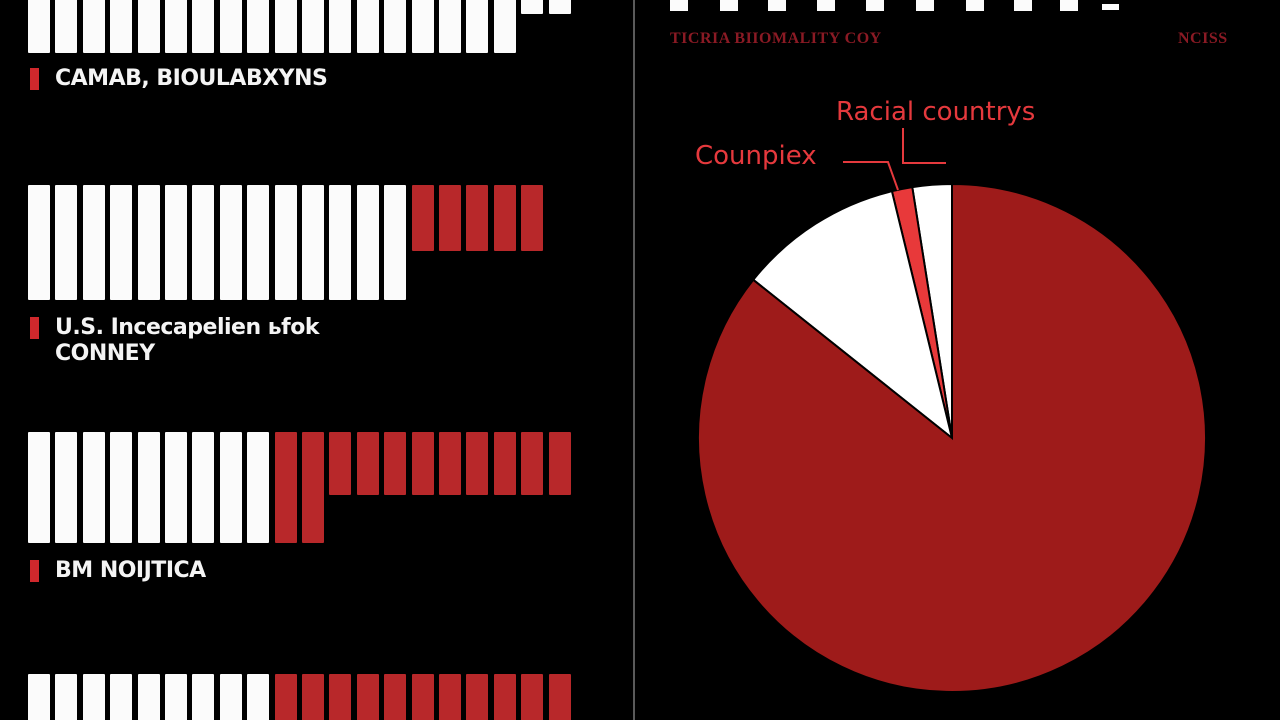 Image resolution: width=1280 pixels, height=720 pixels. Describe the element at coordinates (1203, 38) in the screenshot. I see `pie-chart-subtitle: NCISS` at that location.